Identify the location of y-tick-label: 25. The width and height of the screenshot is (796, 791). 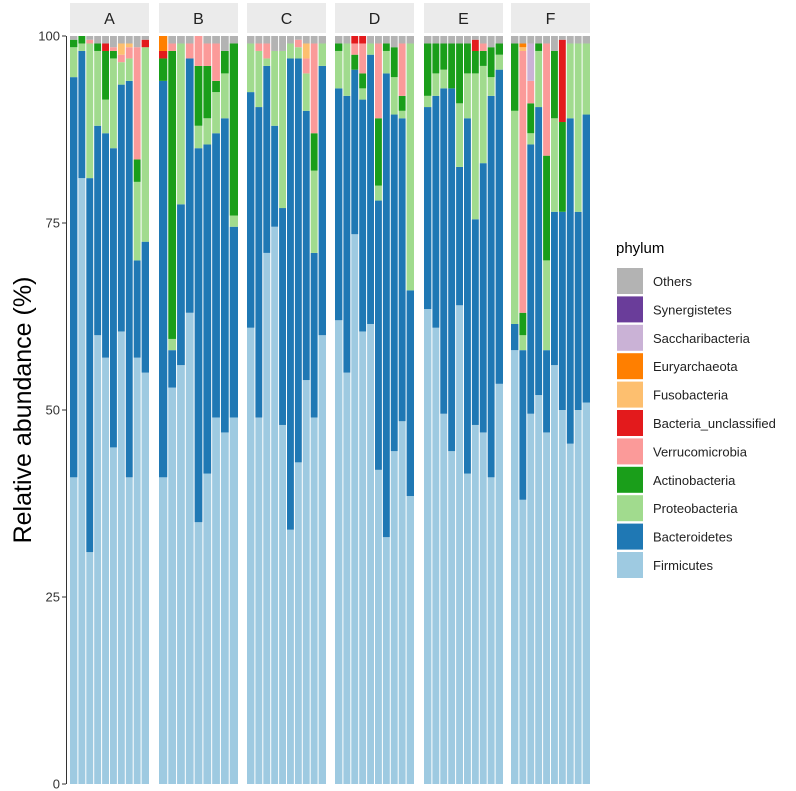
(53, 597).